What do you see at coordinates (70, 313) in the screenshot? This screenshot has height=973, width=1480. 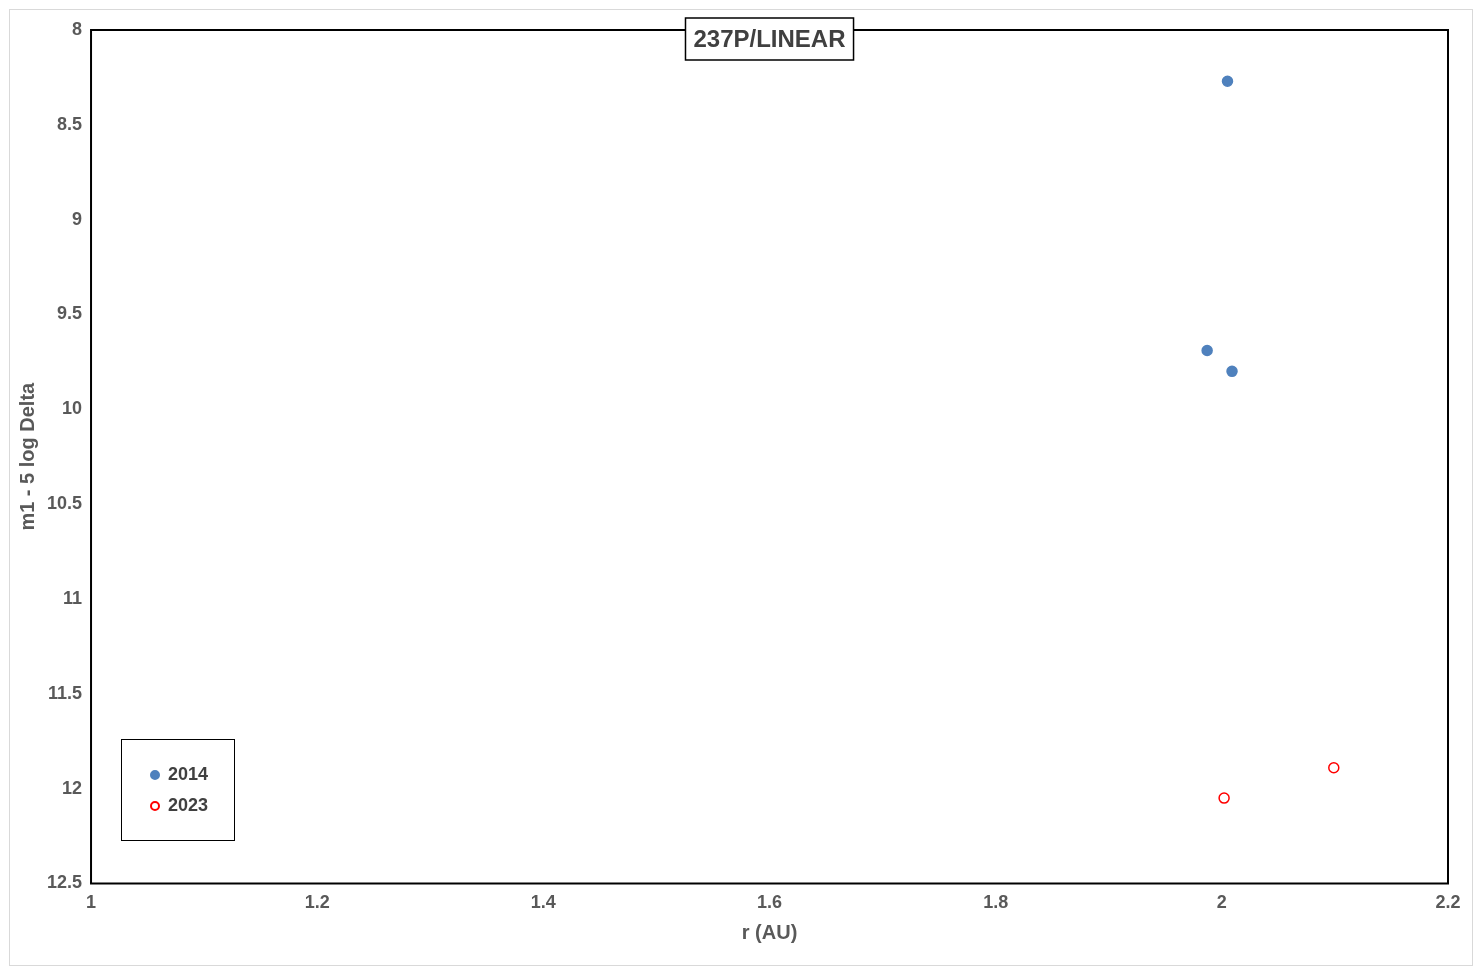 I see `y-tick-label: 9.5` at bounding box center [70, 313].